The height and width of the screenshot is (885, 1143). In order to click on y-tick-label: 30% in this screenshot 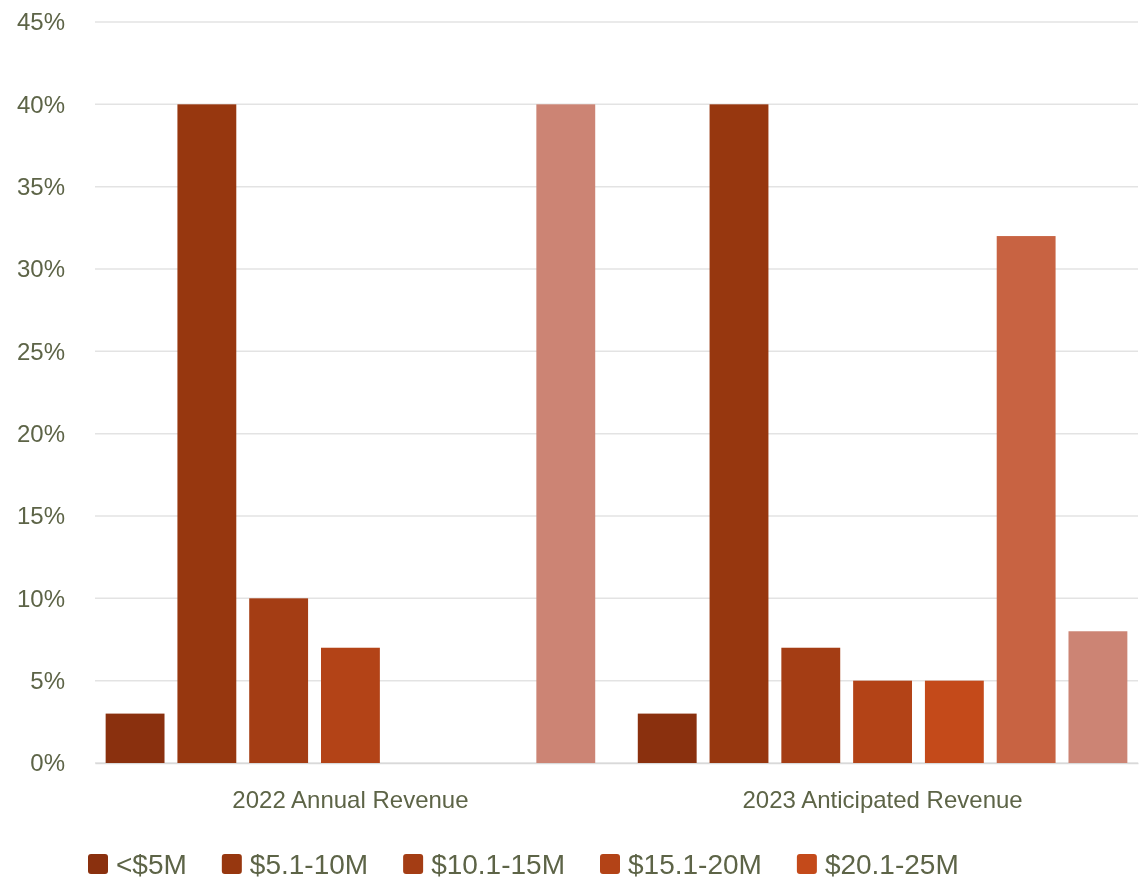, I will do `click(40, 269)`.